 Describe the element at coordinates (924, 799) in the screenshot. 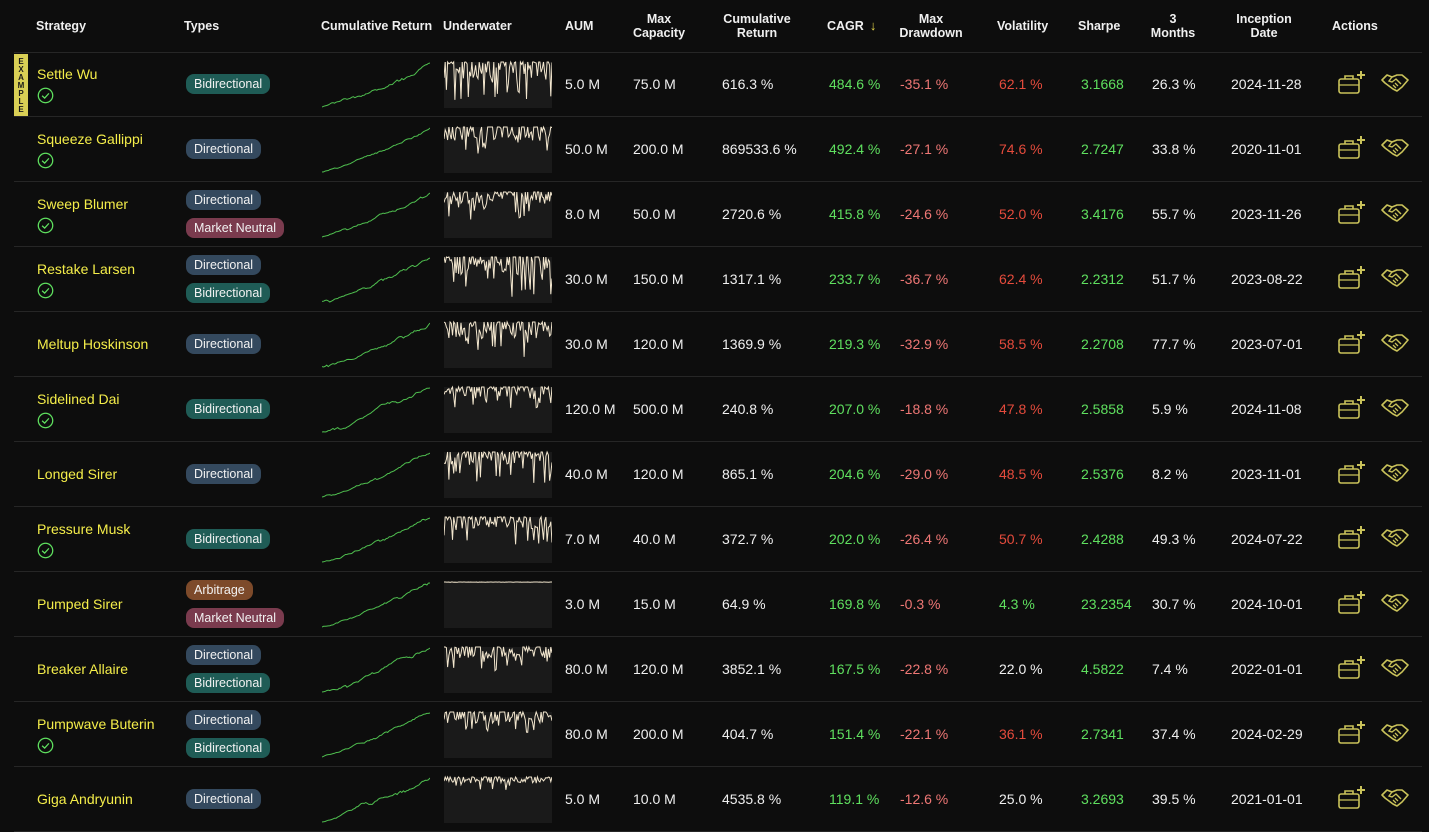

I see `max-drawdown-value: -12.6 %` at that location.